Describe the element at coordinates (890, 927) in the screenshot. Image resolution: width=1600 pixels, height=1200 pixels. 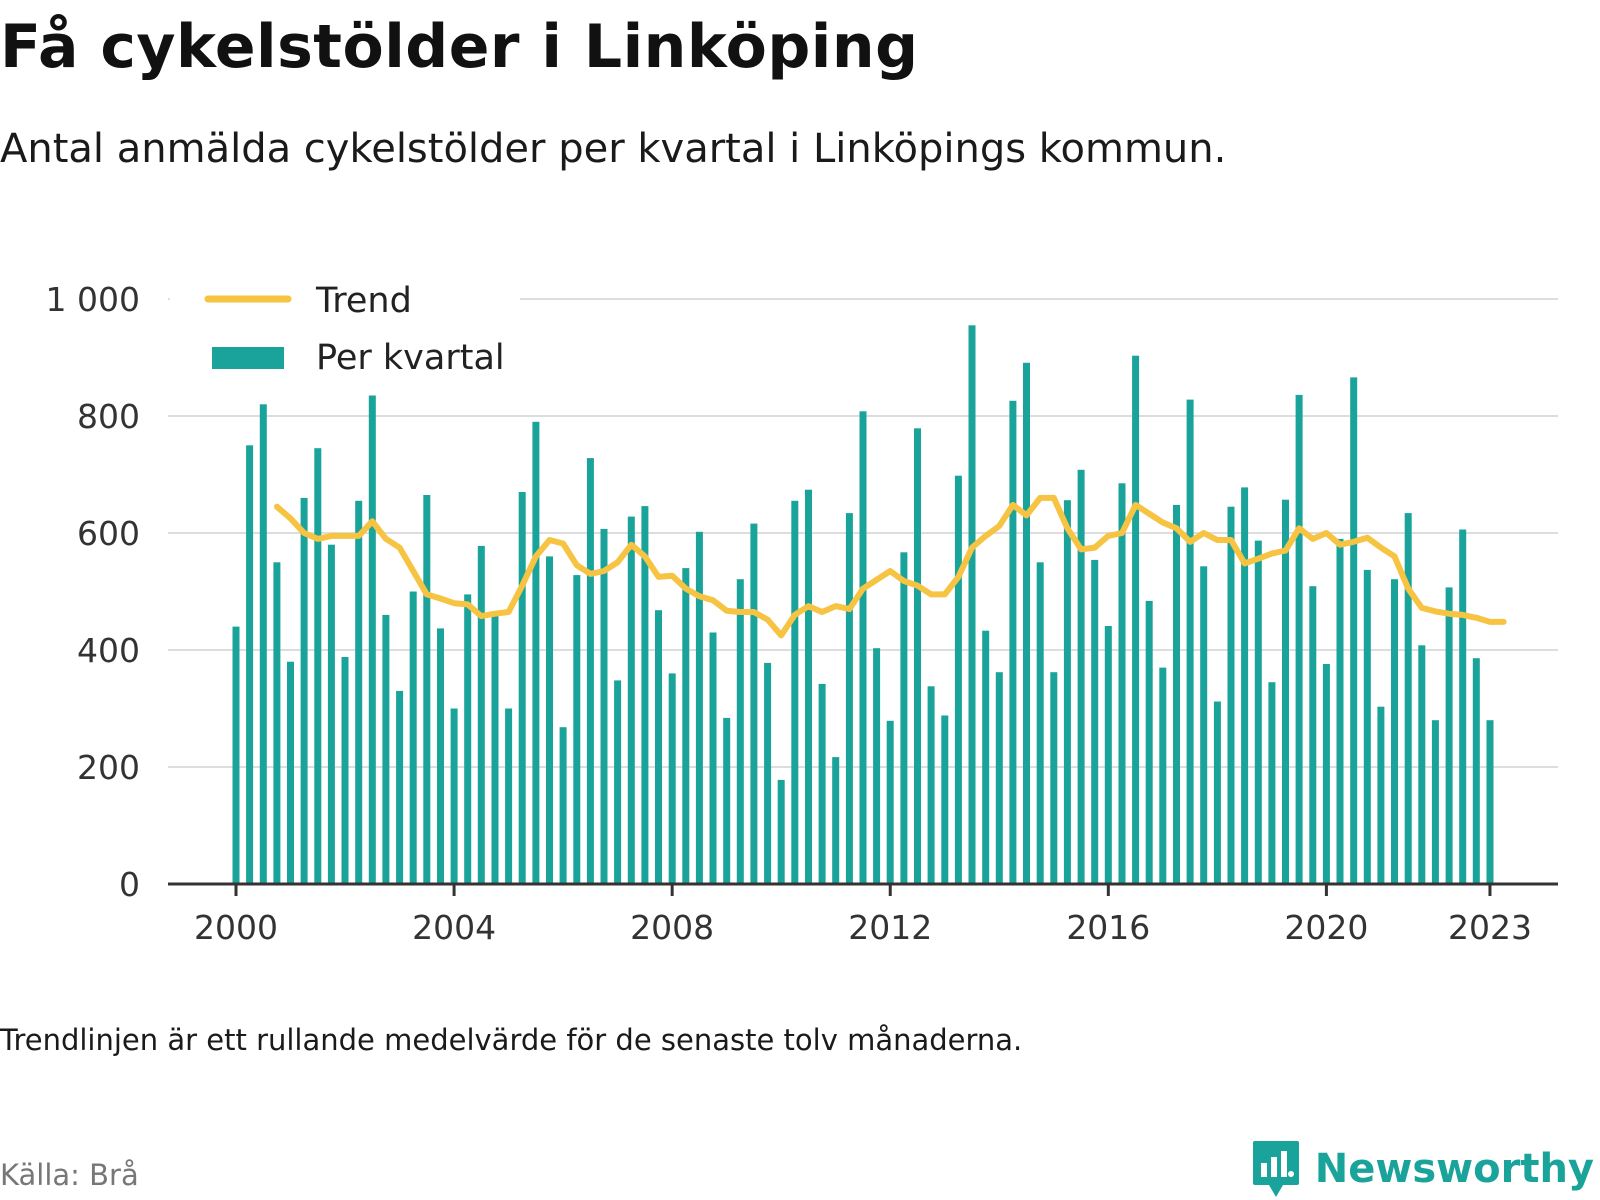
I see `x-tick-label: 2012` at that location.